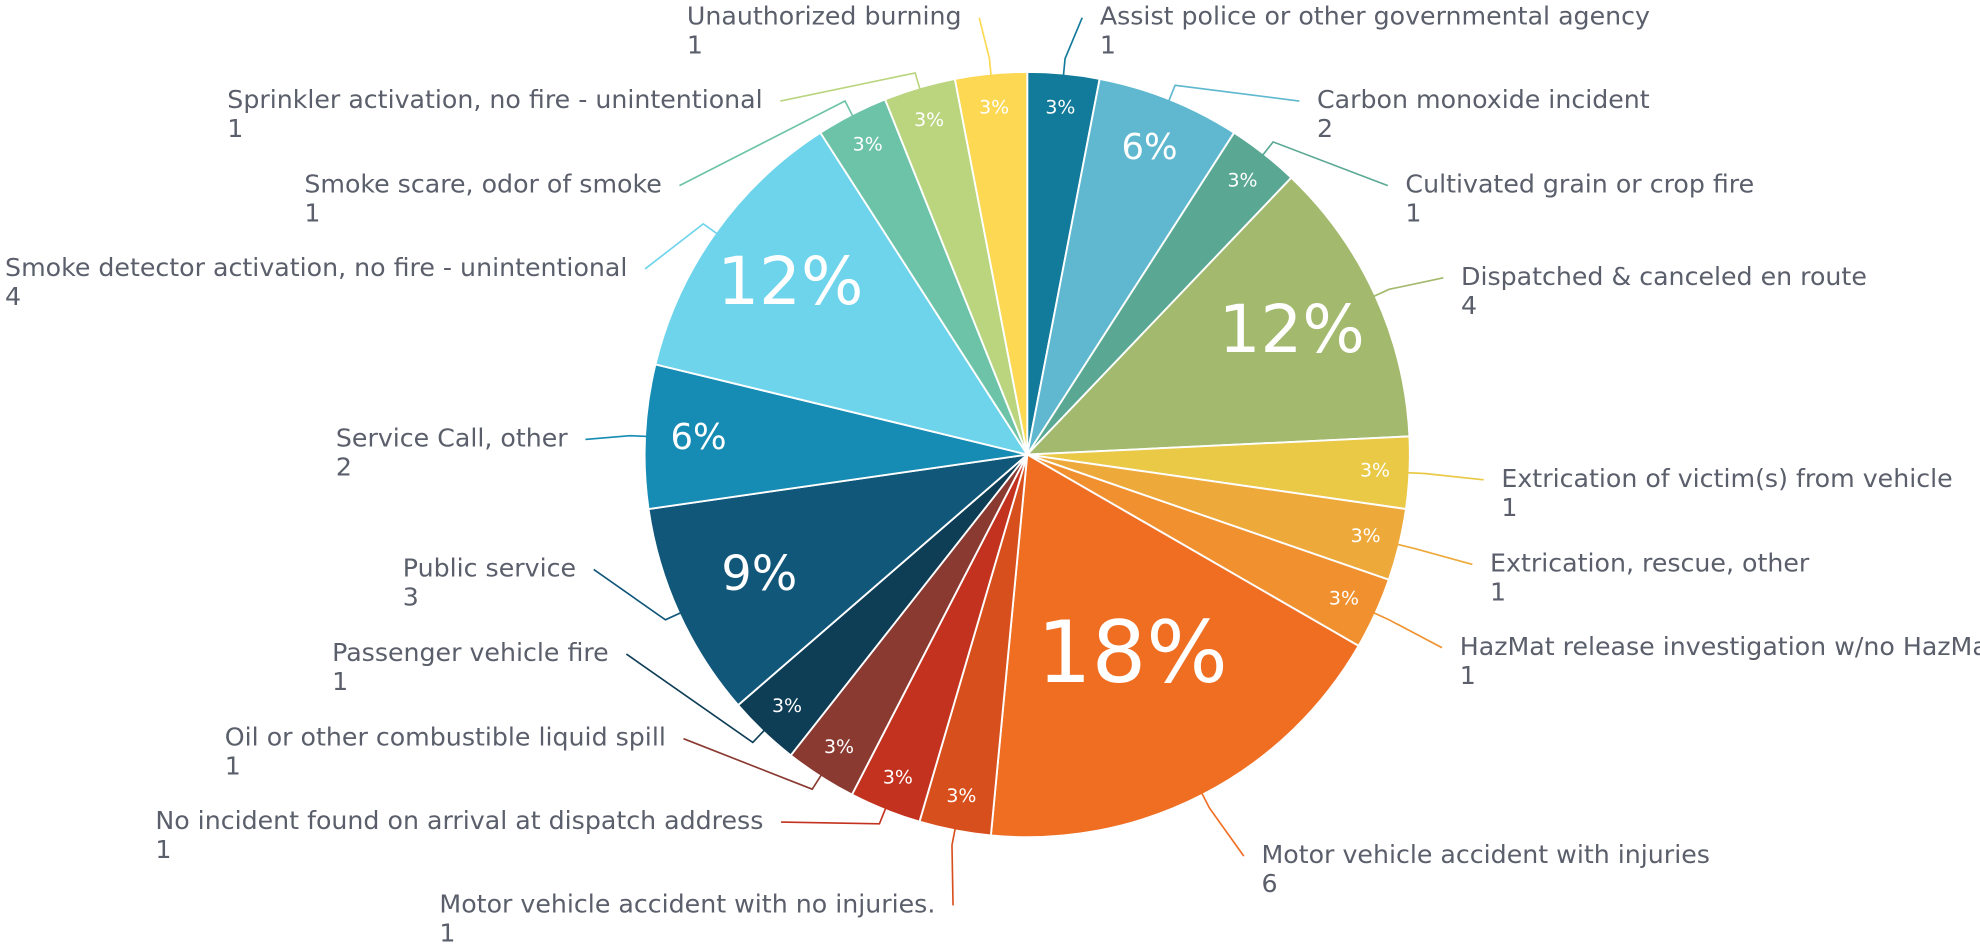  What do you see at coordinates (824, 16) in the screenshot?
I see `legend-label: Unauthorized burning` at bounding box center [824, 16].